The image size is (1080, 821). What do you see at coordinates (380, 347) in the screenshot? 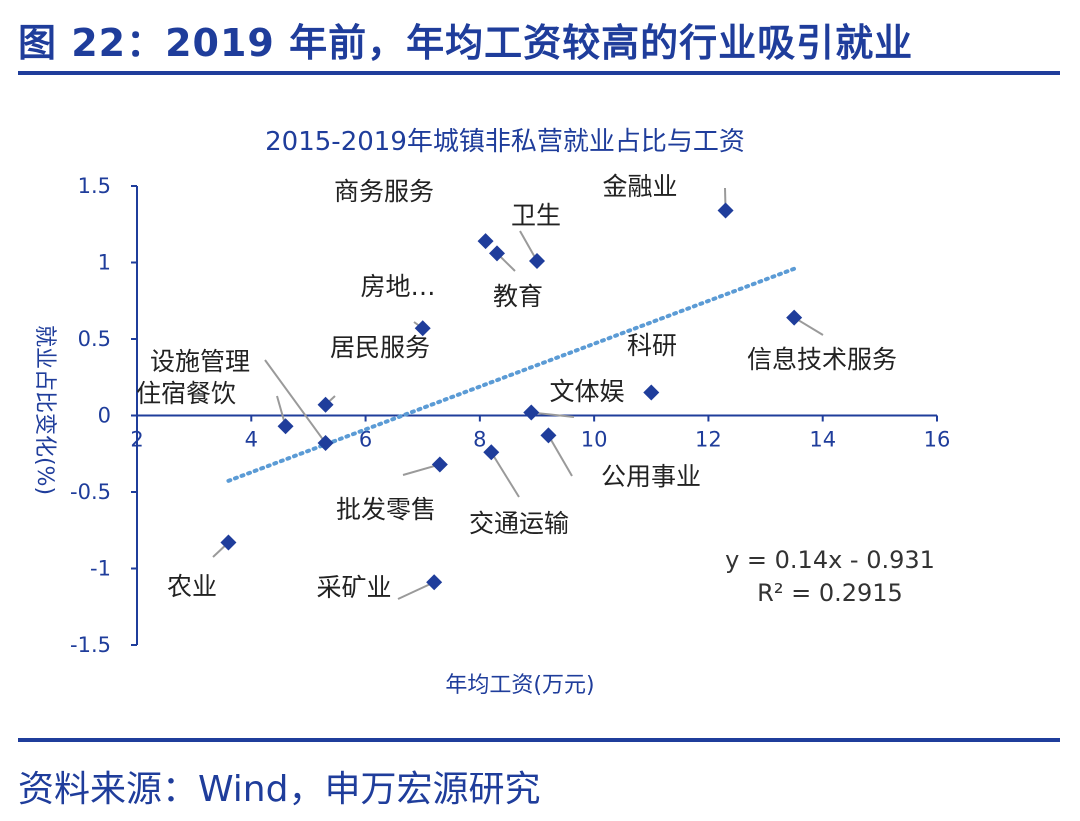
I see `point-label: 居民服务` at bounding box center [380, 347].